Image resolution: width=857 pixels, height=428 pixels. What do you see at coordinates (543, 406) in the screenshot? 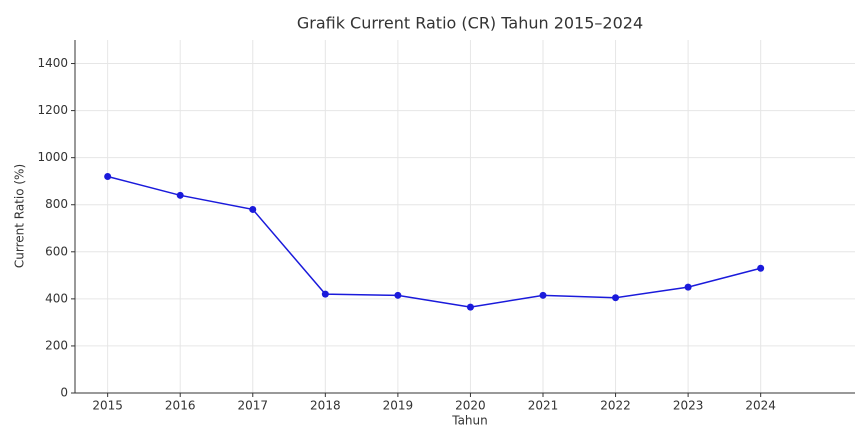
I see `x-tick-label: 2021` at bounding box center [543, 406].